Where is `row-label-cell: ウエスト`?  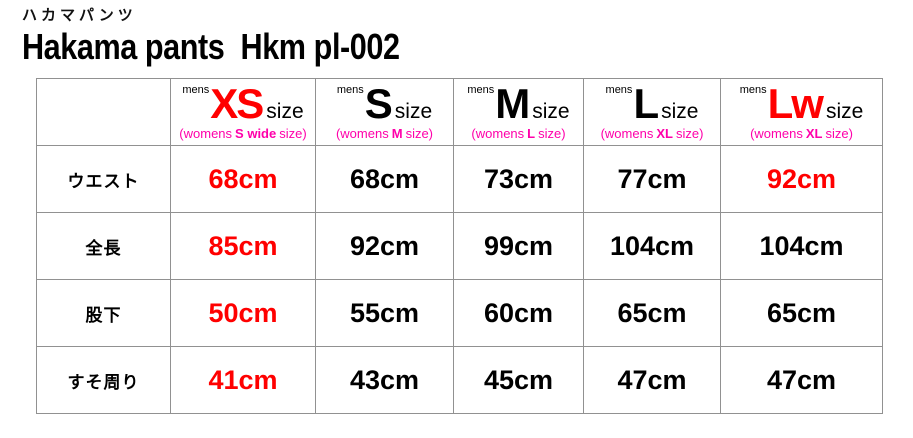
row-label-cell: ウエスト is located at coordinates (103, 179).